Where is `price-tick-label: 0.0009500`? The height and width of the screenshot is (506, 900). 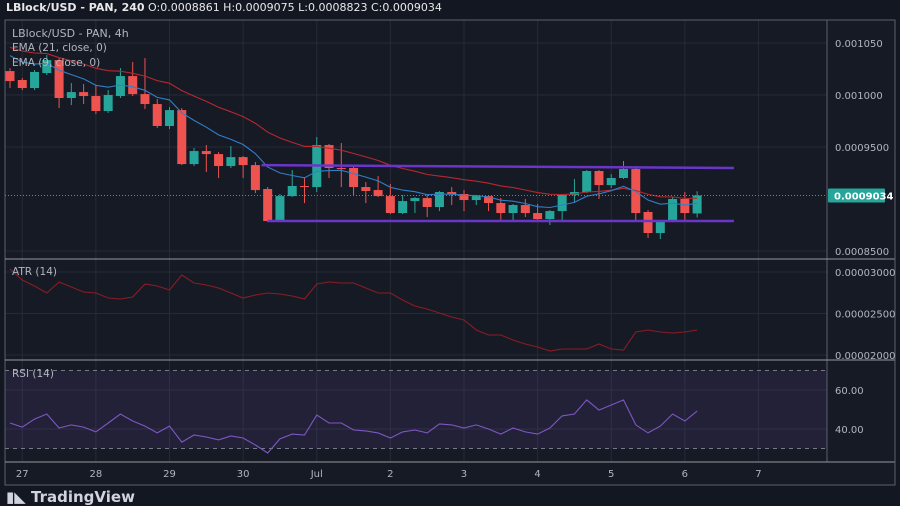
price-tick-label: 0.0009500 is located at coordinates (862, 148).